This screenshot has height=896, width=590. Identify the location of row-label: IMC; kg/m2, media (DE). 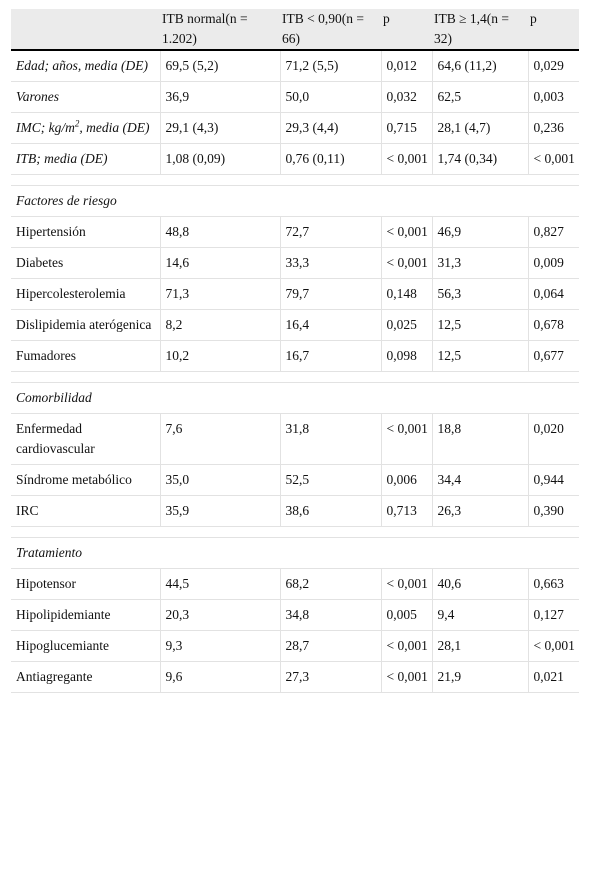
(85, 128).